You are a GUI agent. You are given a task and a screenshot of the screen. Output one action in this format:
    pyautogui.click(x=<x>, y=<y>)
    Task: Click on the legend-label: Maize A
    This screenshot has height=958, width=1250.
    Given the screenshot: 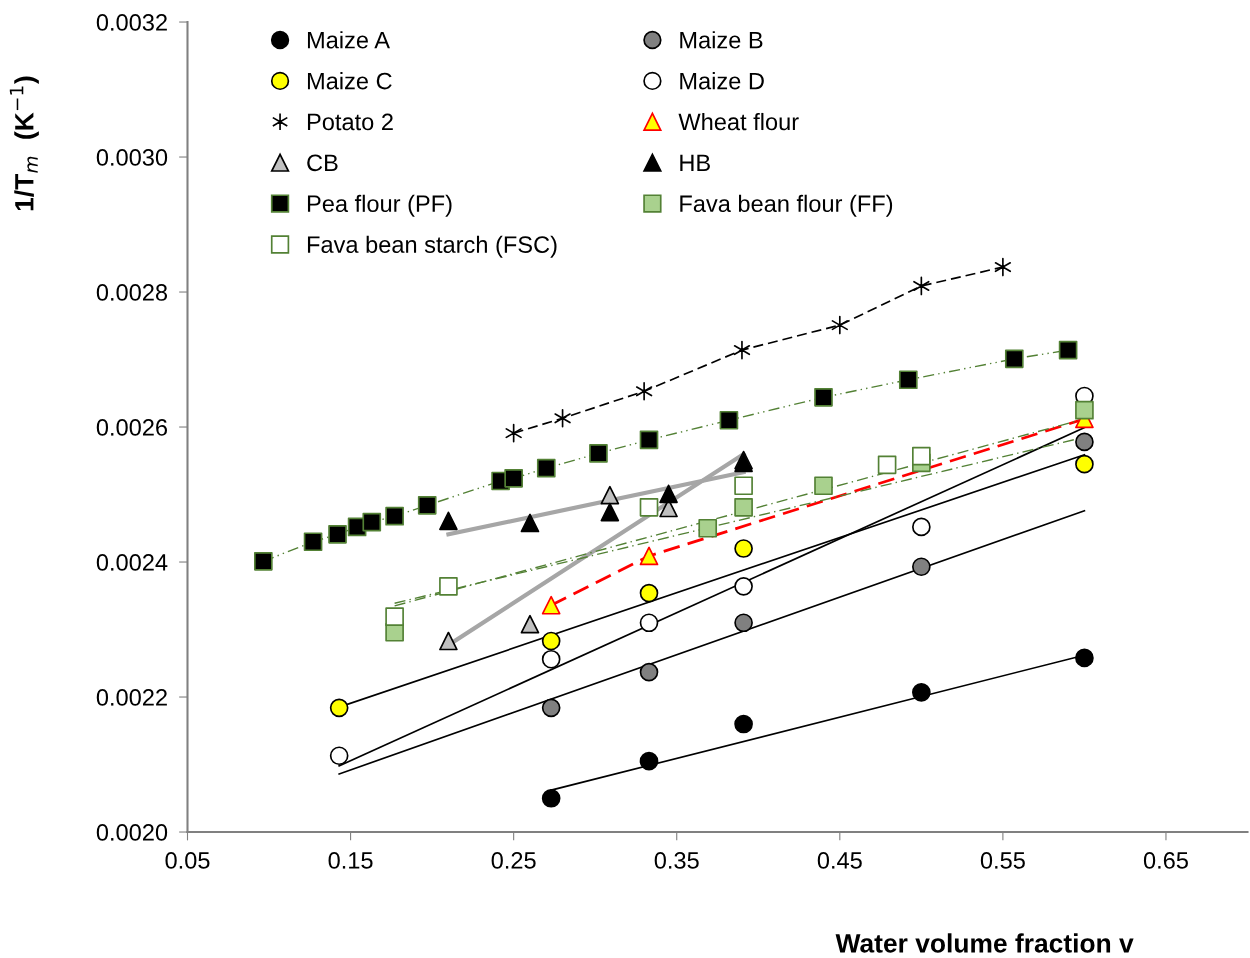 What is the action you would take?
    pyautogui.click(x=348, y=40)
    